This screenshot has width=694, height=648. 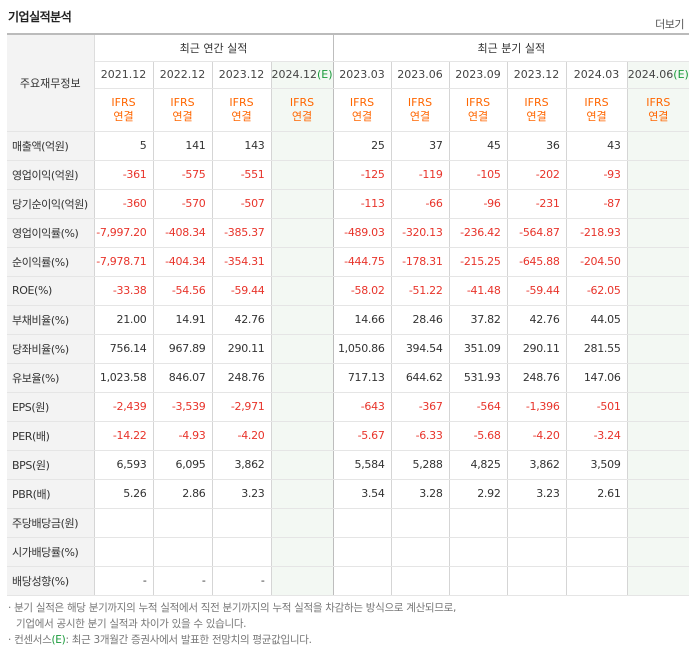 I want to click on period-label: 2023.09, so click(x=478, y=74).